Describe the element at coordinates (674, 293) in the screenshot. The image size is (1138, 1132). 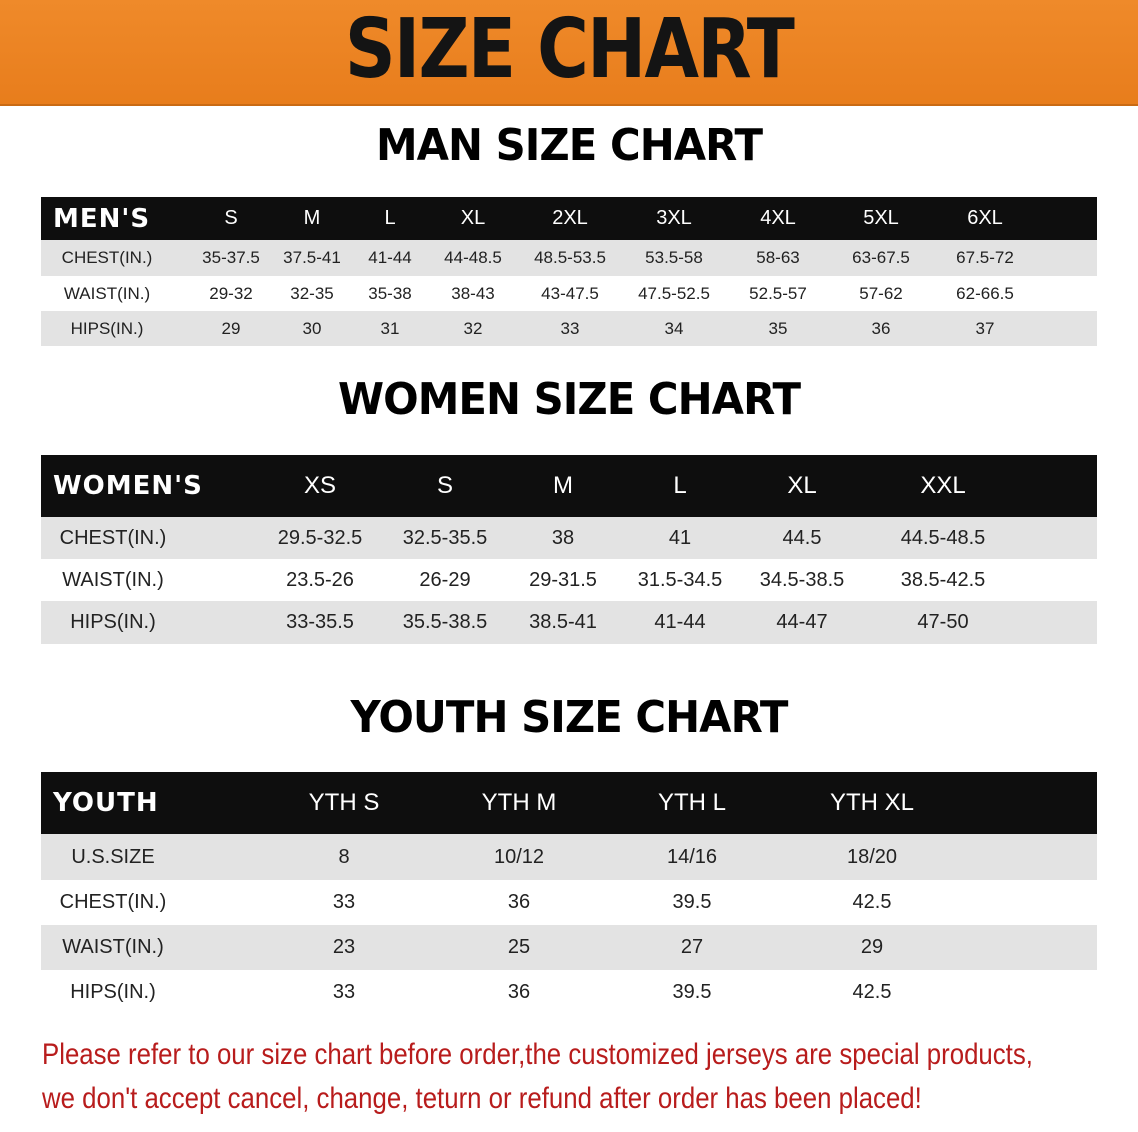
I see `measurement-value: 47.5-52.5` at that location.